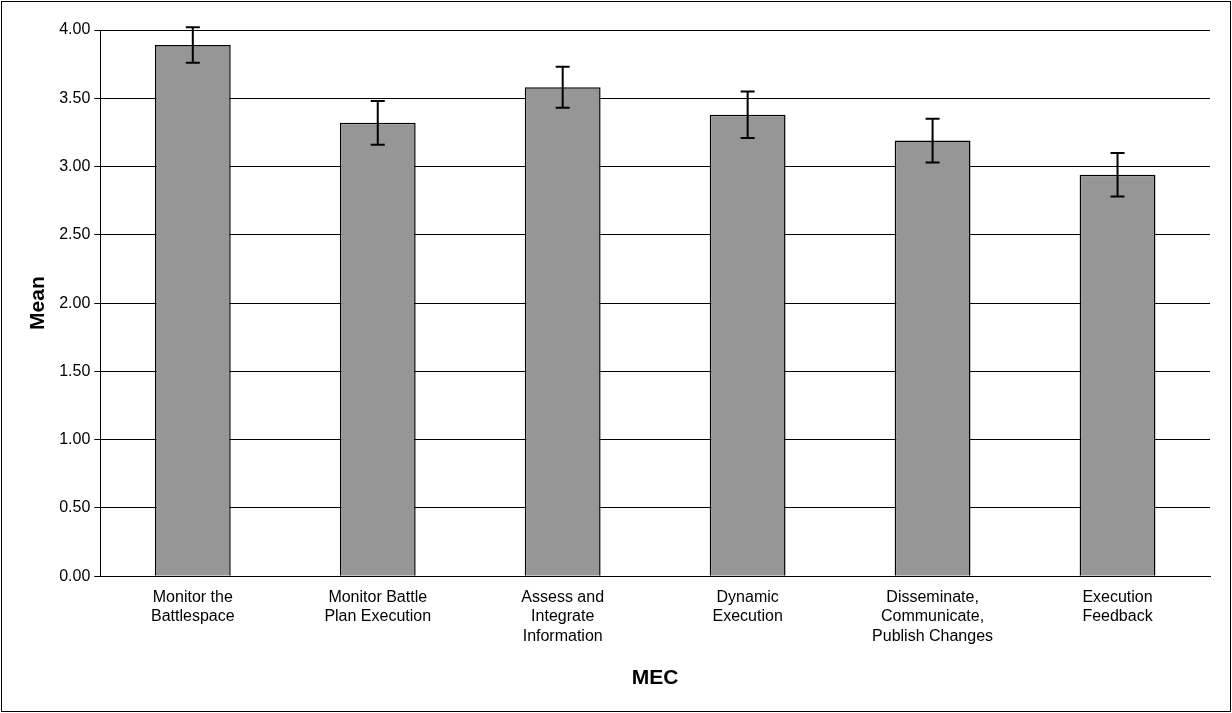 This screenshot has height=713, width=1232. Describe the element at coordinates (37, 303) in the screenshot. I see `y-axis-title: Mean` at that location.